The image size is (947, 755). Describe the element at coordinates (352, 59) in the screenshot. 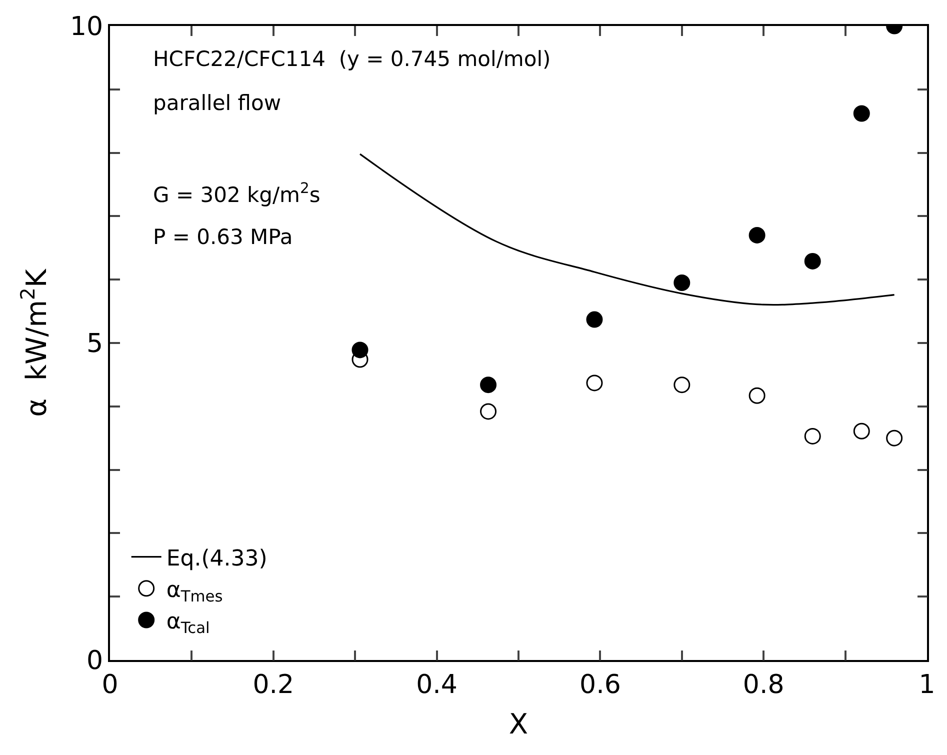

I see `annotation: HCFC22/CFC114 (y = 0.745 mol/mol)` at that location.